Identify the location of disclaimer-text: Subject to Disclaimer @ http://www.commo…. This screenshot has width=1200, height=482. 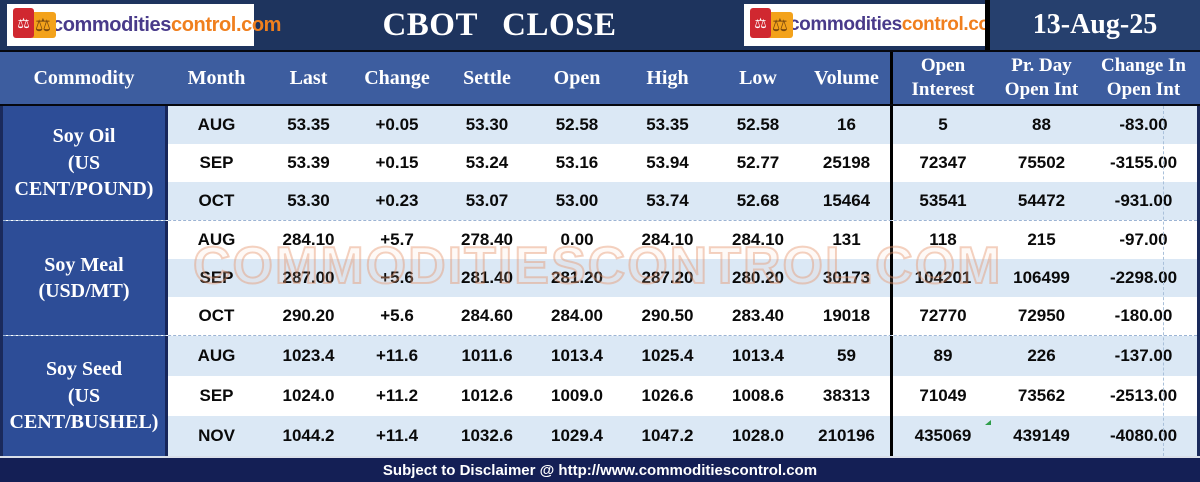
(600, 470).